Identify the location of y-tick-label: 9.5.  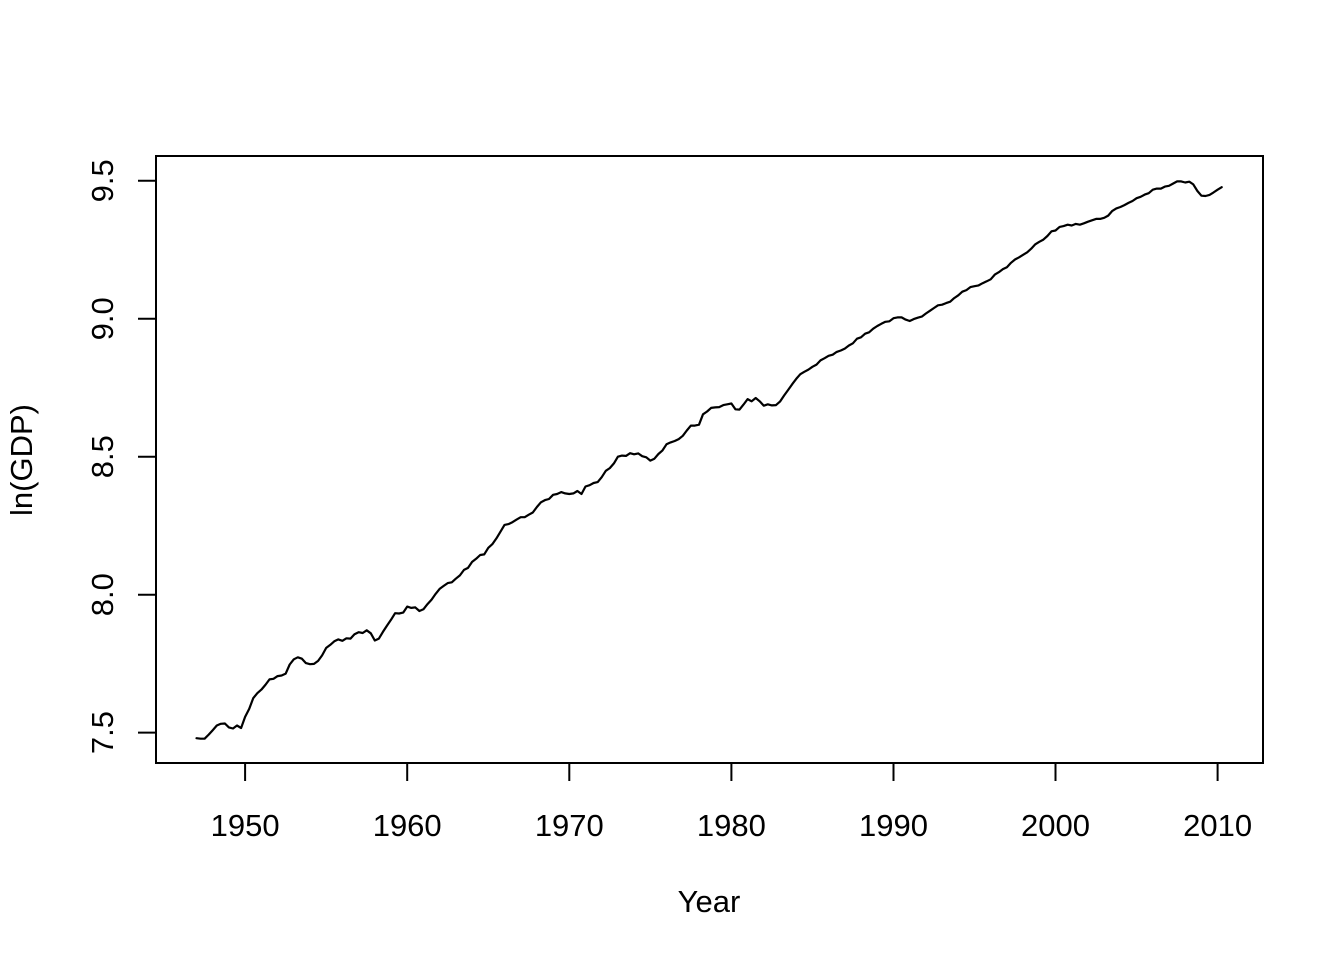
(102, 180).